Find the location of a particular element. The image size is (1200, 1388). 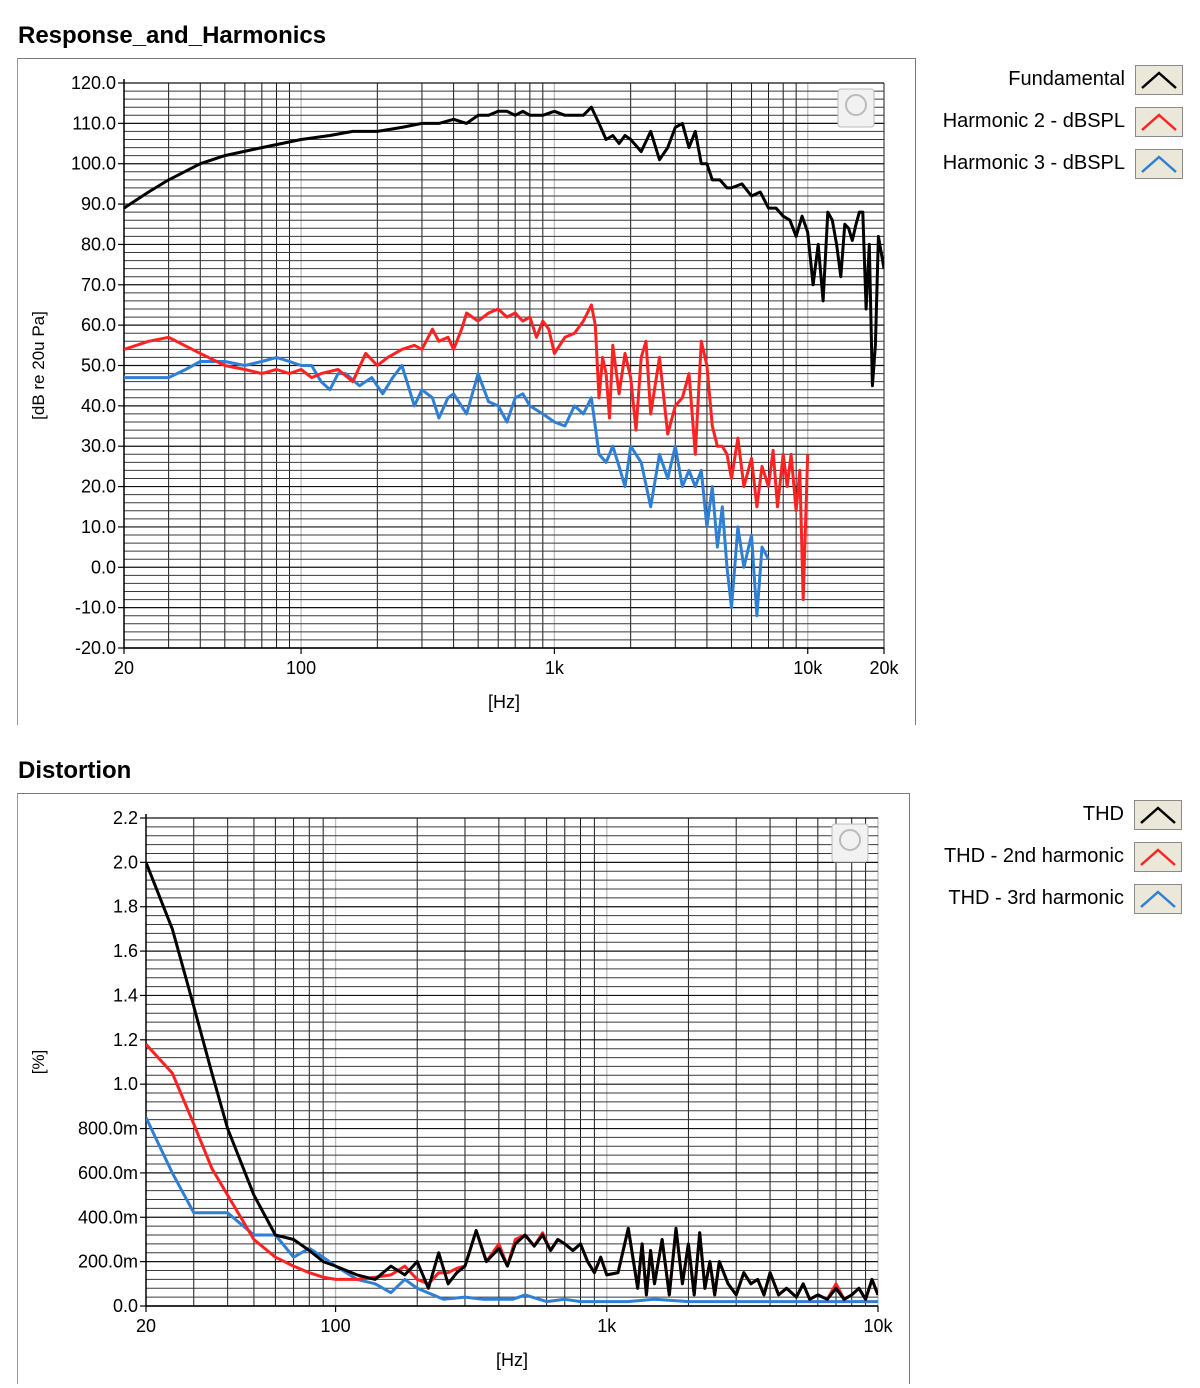

y-tick-label: 30.0 is located at coordinates (98, 446).